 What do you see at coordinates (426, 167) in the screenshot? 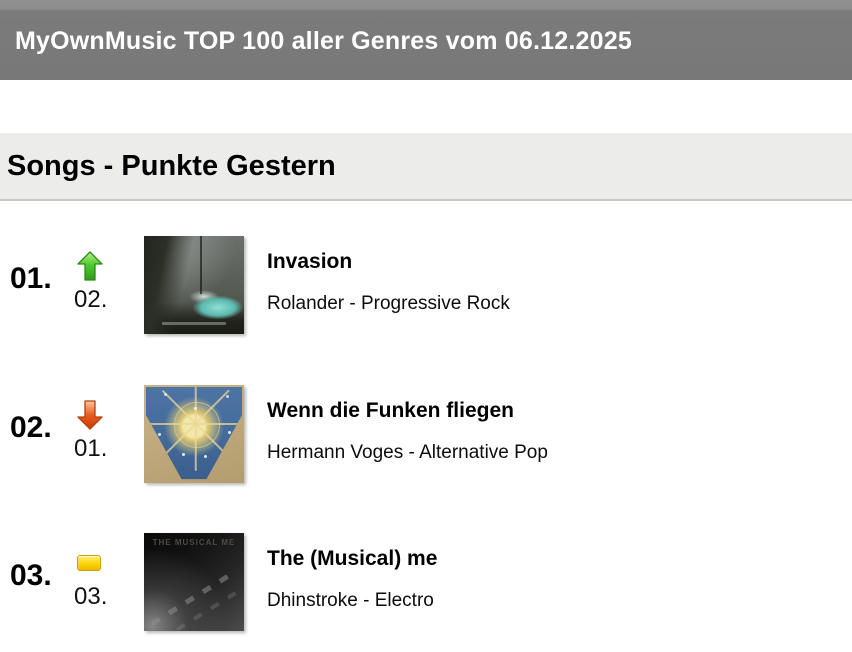
I see `section-header: Songs - Punkte Gestern` at bounding box center [426, 167].